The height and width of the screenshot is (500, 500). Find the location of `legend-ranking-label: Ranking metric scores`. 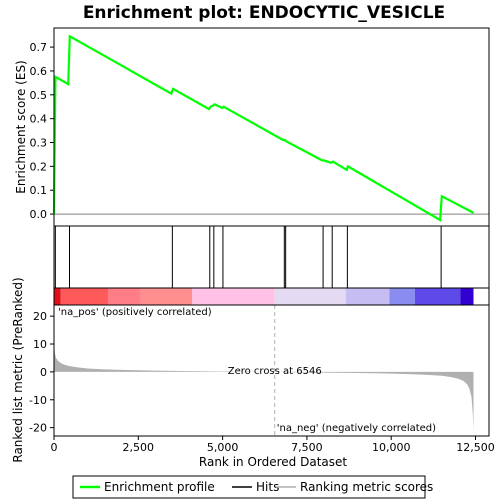

legend-ranking-label: Ranking metric scores is located at coordinates (366, 487).